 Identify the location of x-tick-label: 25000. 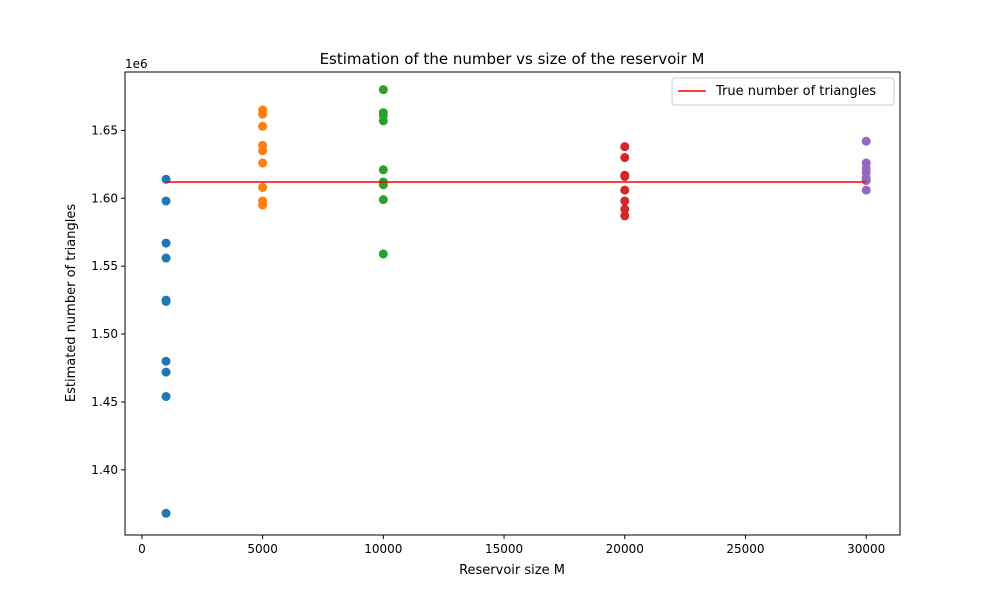
(745, 549).